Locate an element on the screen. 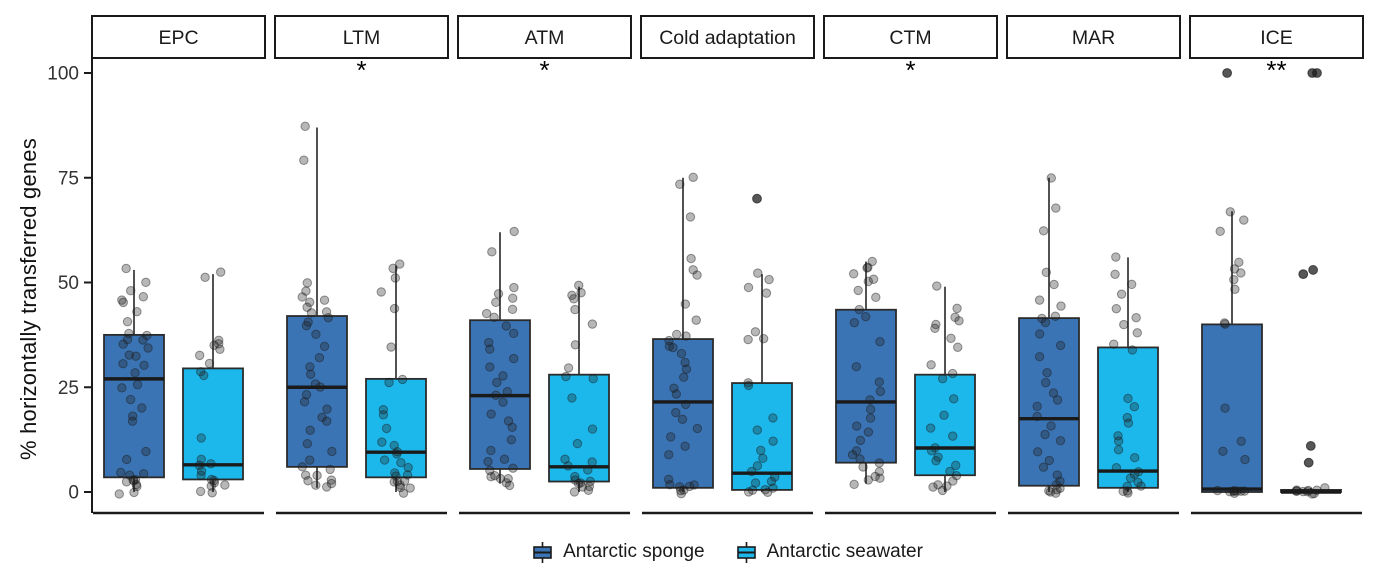 The height and width of the screenshot is (576, 1398). boxplot-box-sponge is located at coordinates (866, 386).